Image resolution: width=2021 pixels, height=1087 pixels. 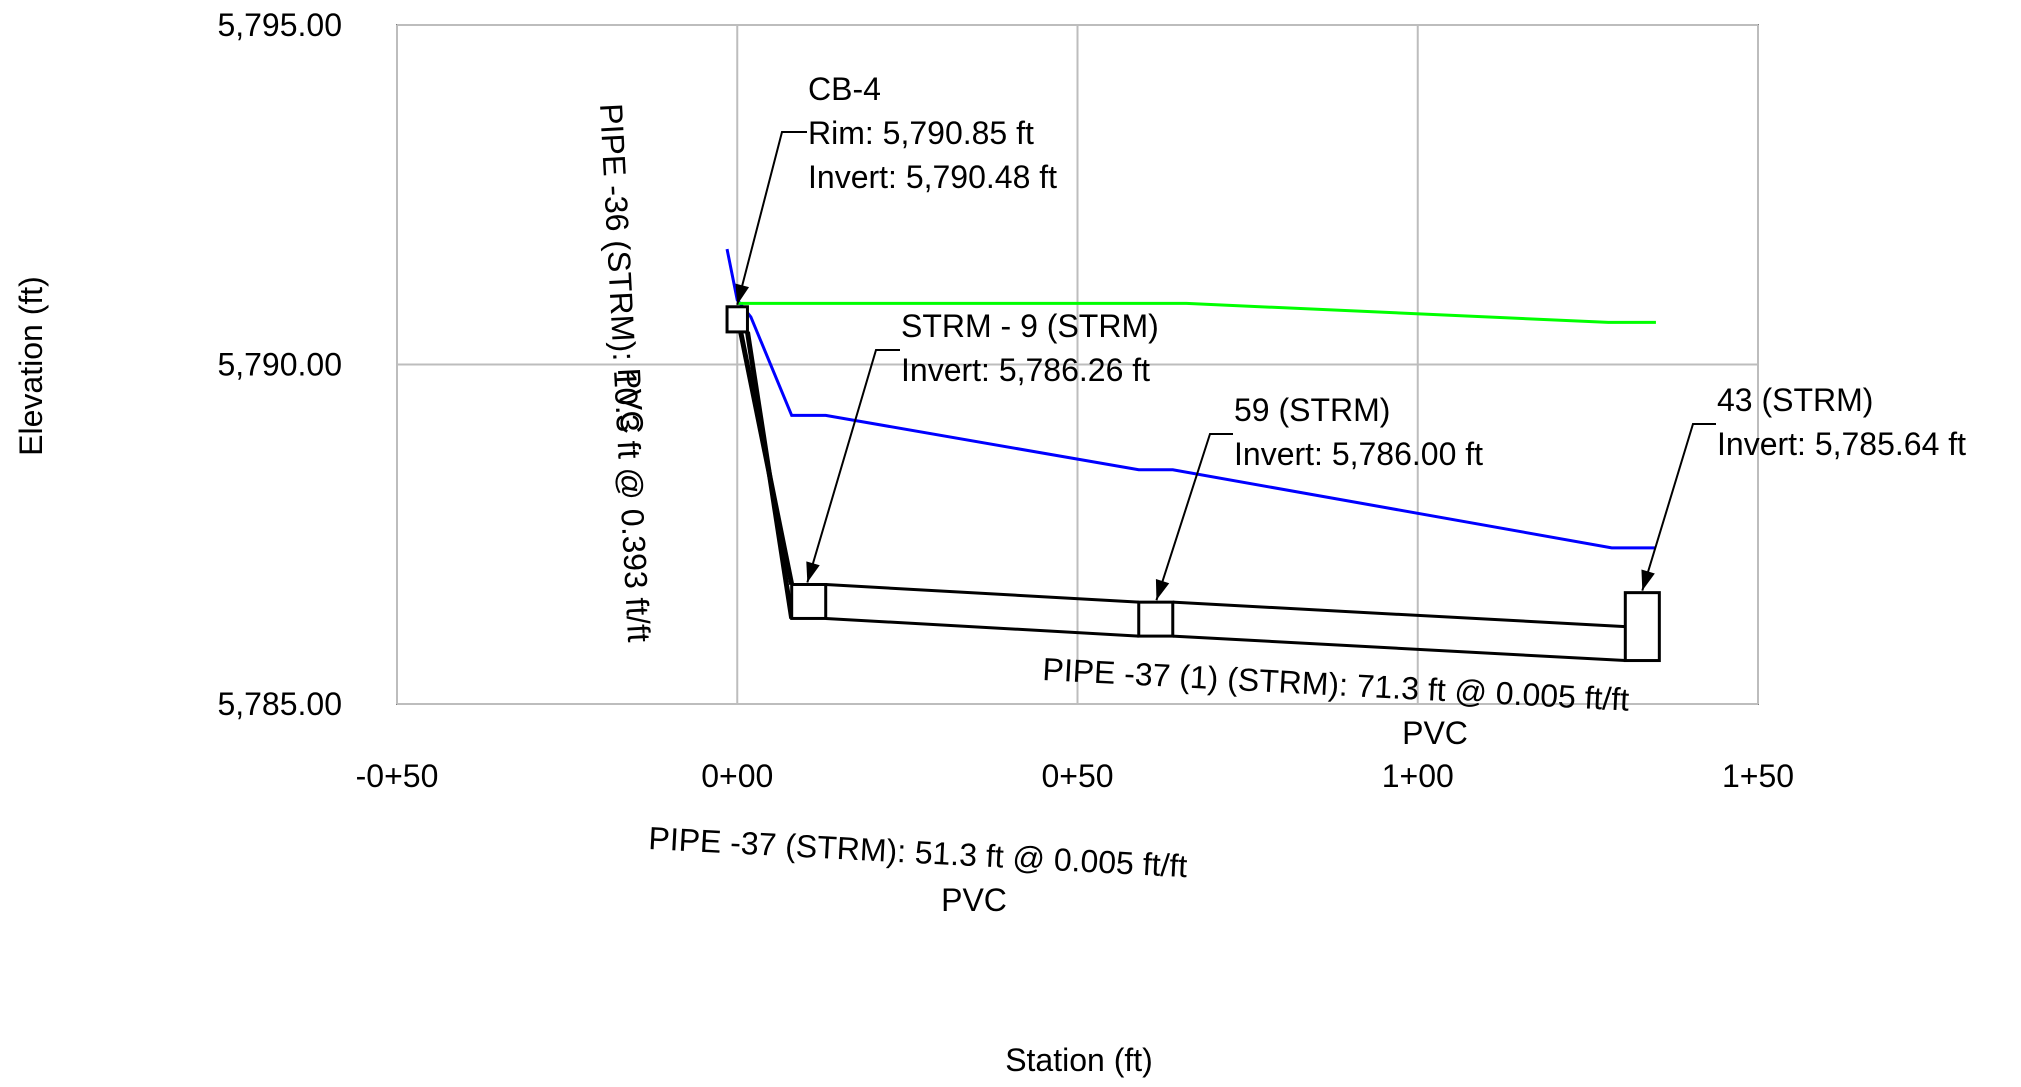 I want to click on x-tick-label: 1+00, so click(x=1418, y=776).